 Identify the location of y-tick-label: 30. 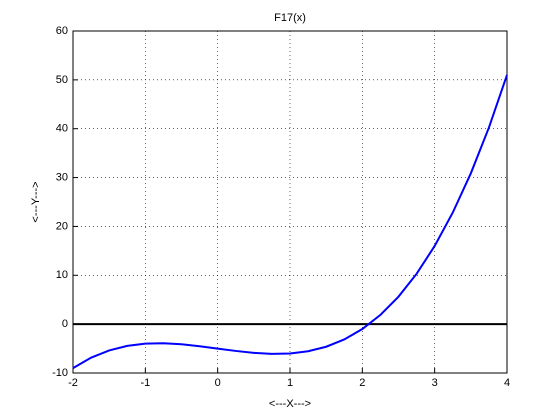
(62, 177).